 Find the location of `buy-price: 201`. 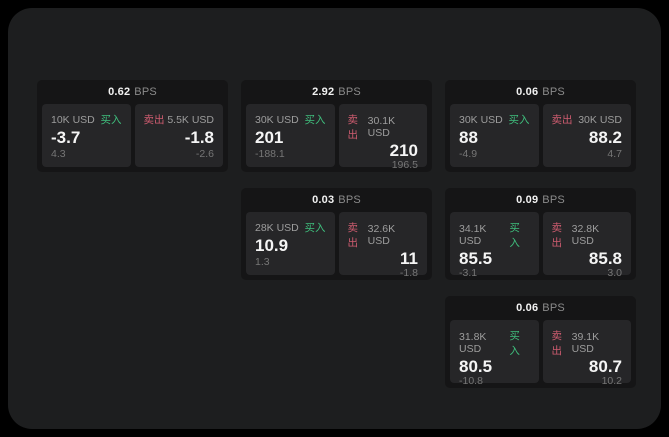

buy-price: 201 is located at coordinates (269, 137).